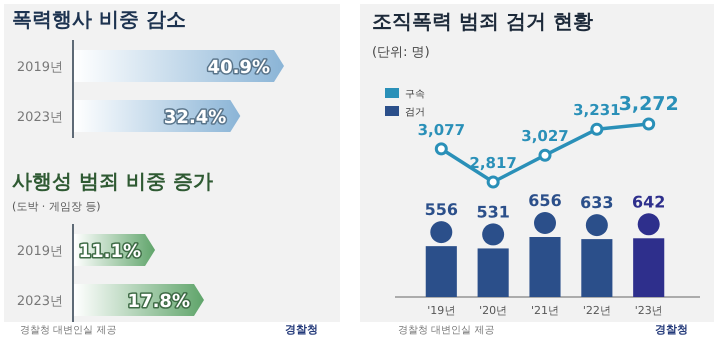 Image resolution: width=718 pixels, height=341 pixels. I want to click on data-label: 2,817, so click(493, 163).